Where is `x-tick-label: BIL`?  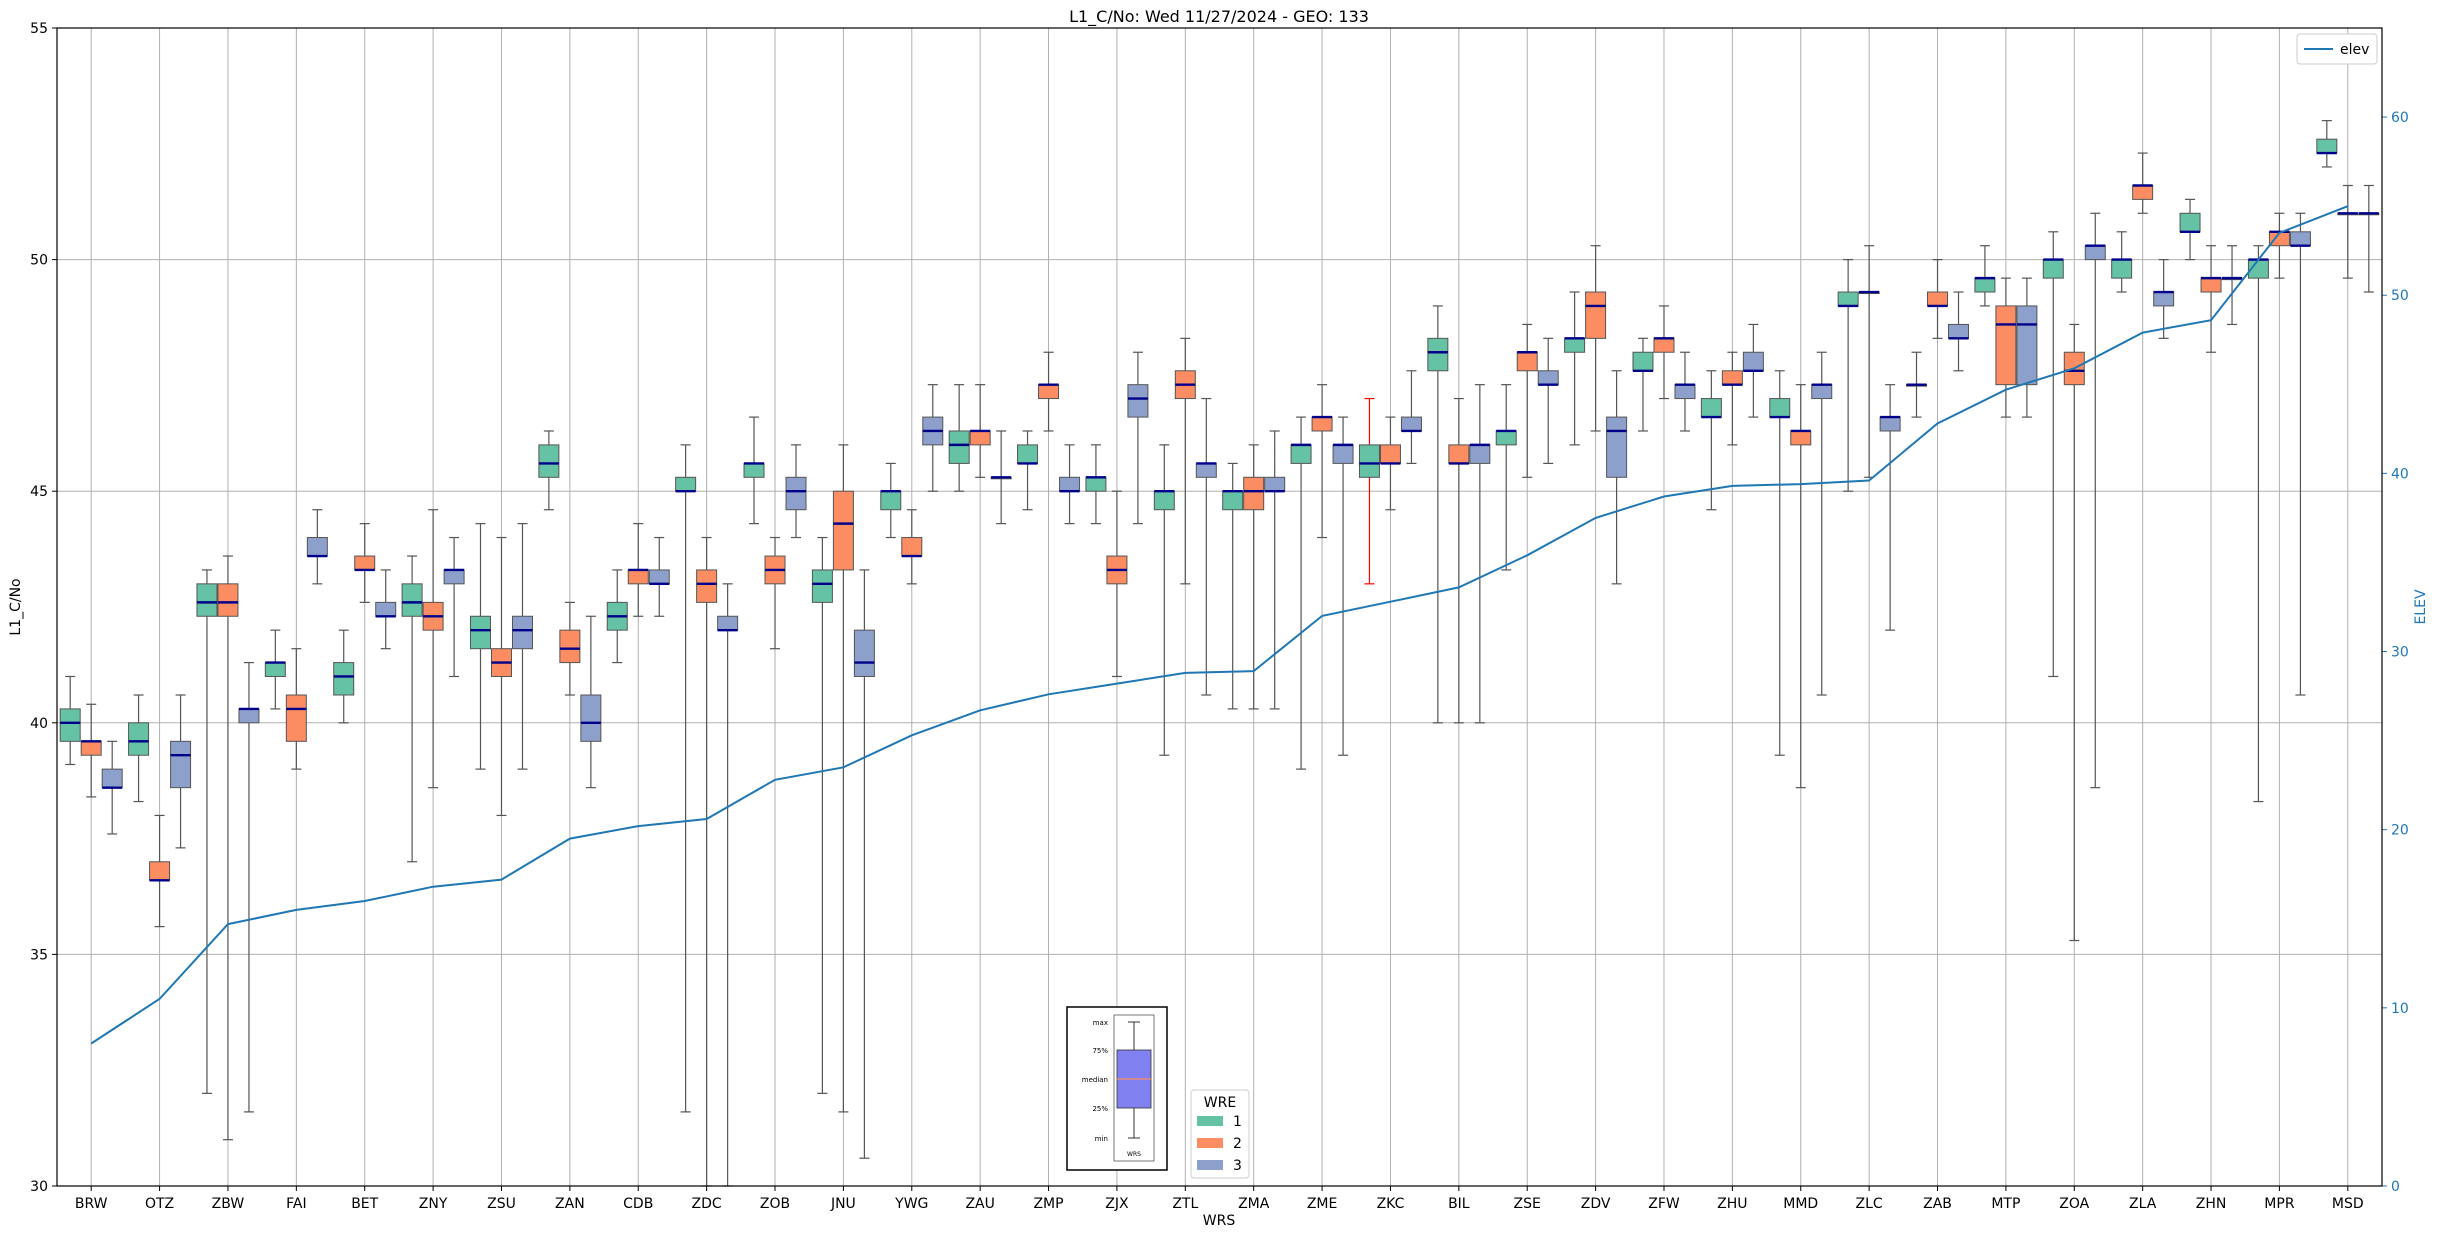
x-tick-label: BIL is located at coordinates (1459, 1204).